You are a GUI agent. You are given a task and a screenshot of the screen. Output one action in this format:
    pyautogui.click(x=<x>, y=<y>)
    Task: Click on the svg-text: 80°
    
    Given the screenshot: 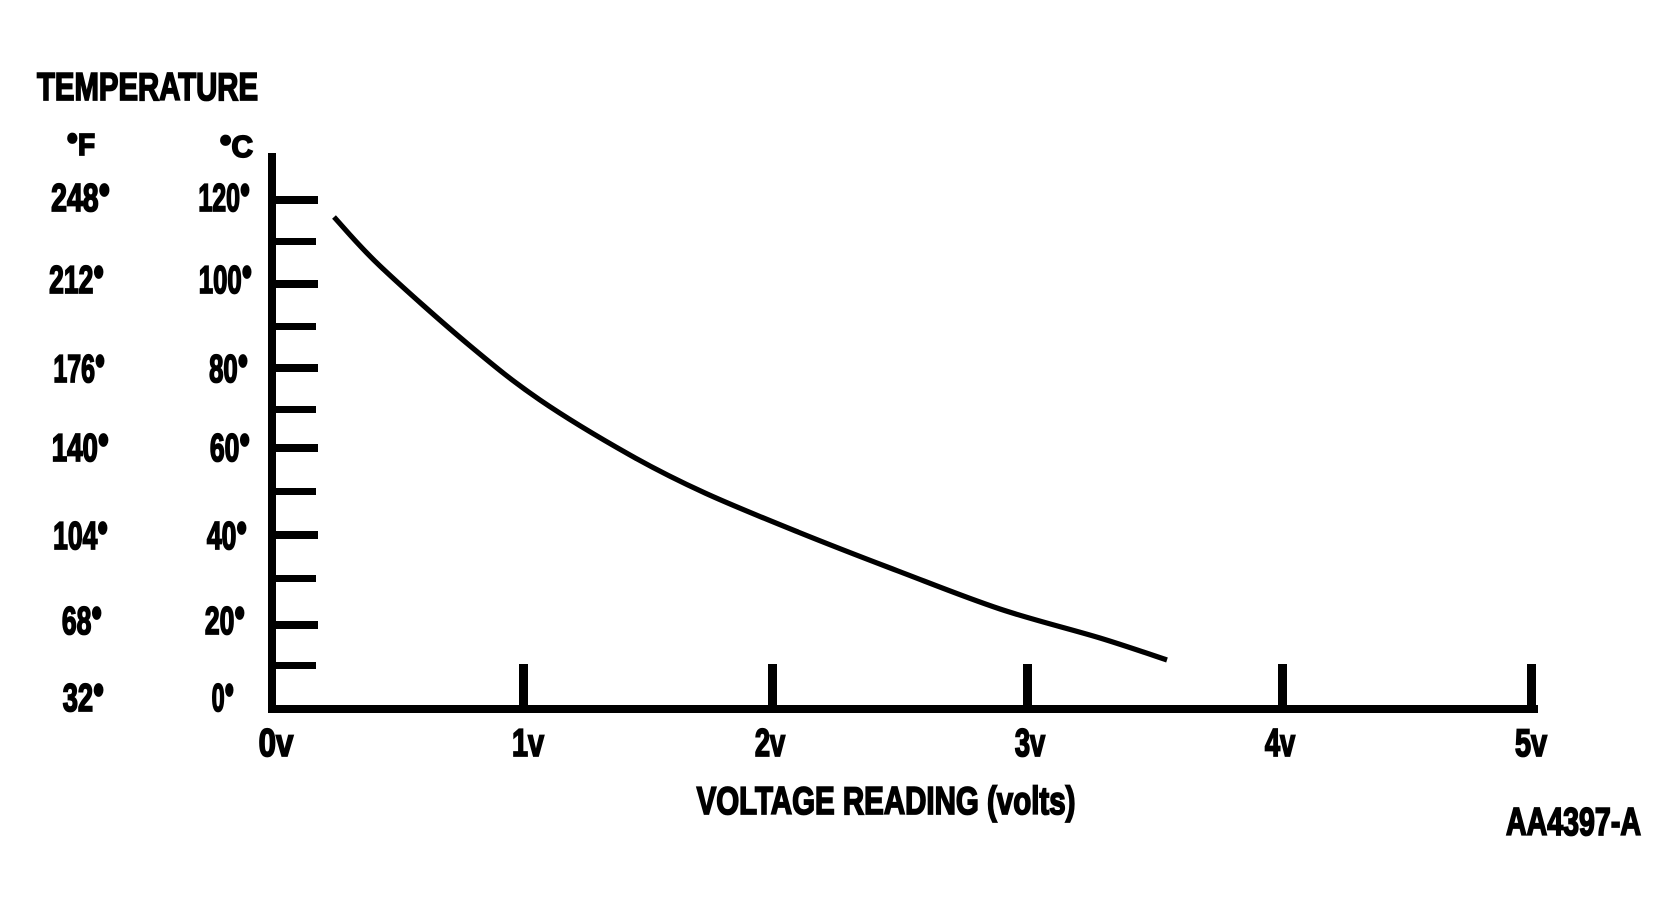 What is the action you would take?
    pyautogui.click(x=228, y=370)
    